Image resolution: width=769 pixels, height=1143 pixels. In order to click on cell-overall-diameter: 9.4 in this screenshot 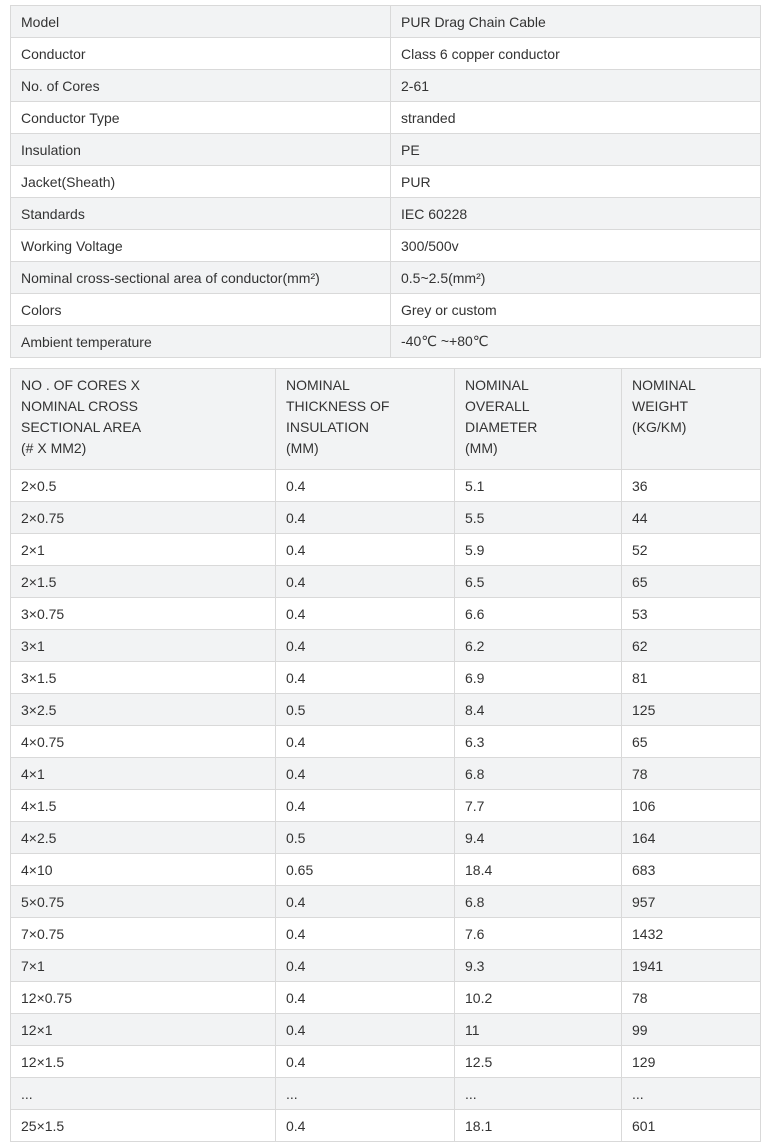, I will do `click(538, 837)`.